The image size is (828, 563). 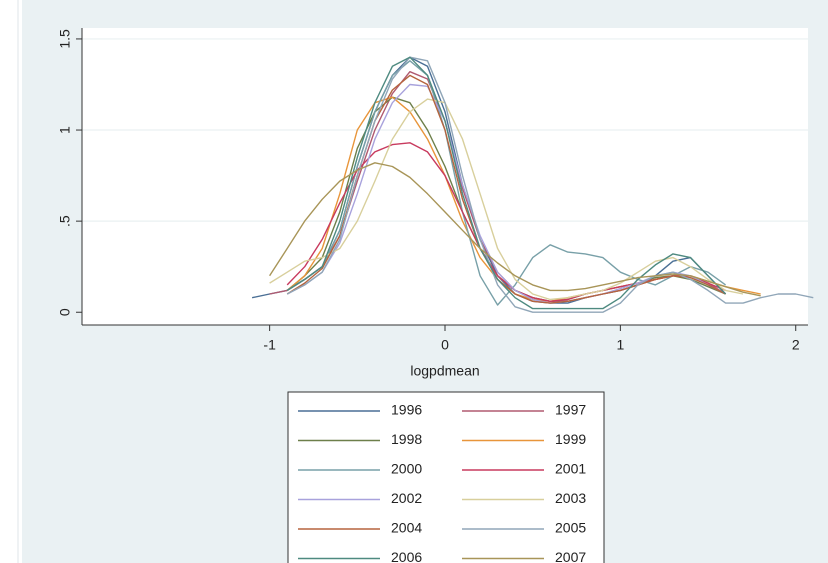 What do you see at coordinates (570, 439) in the screenshot?
I see `legend-label: 1999` at bounding box center [570, 439].